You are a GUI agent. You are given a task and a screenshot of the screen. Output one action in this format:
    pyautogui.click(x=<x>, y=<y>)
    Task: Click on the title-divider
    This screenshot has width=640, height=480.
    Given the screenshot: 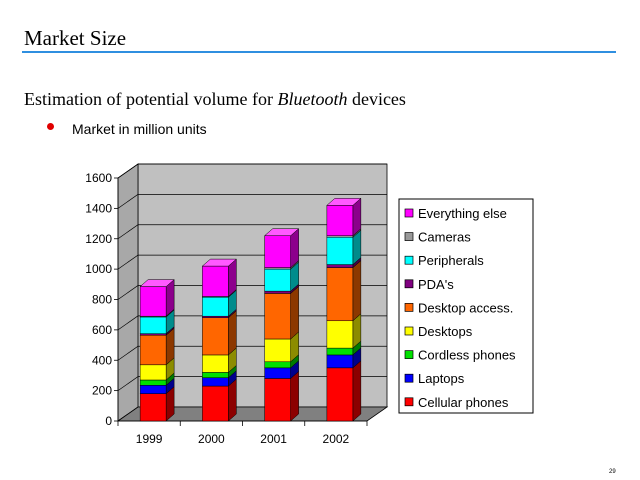 What is the action you would take?
    pyautogui.click(x=319, y=52)
    